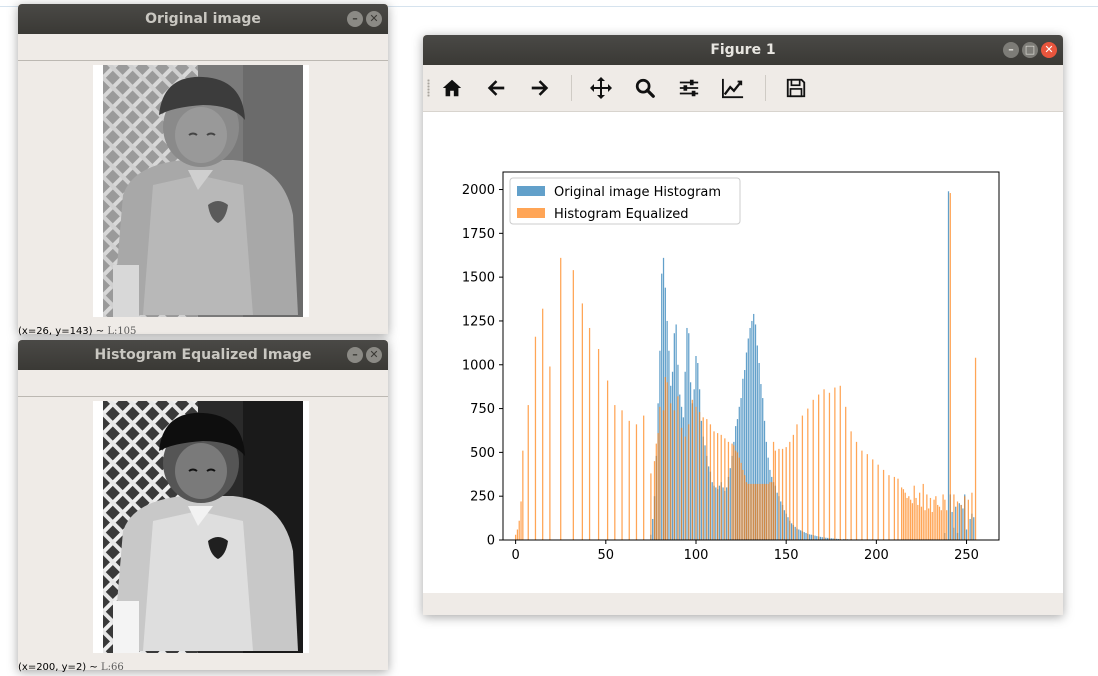 This screenshot has height=676, width=1098. What do you see at coordinates (452, 88) in the screenshot?
I see `home-button` at bounding box center [452, 88].